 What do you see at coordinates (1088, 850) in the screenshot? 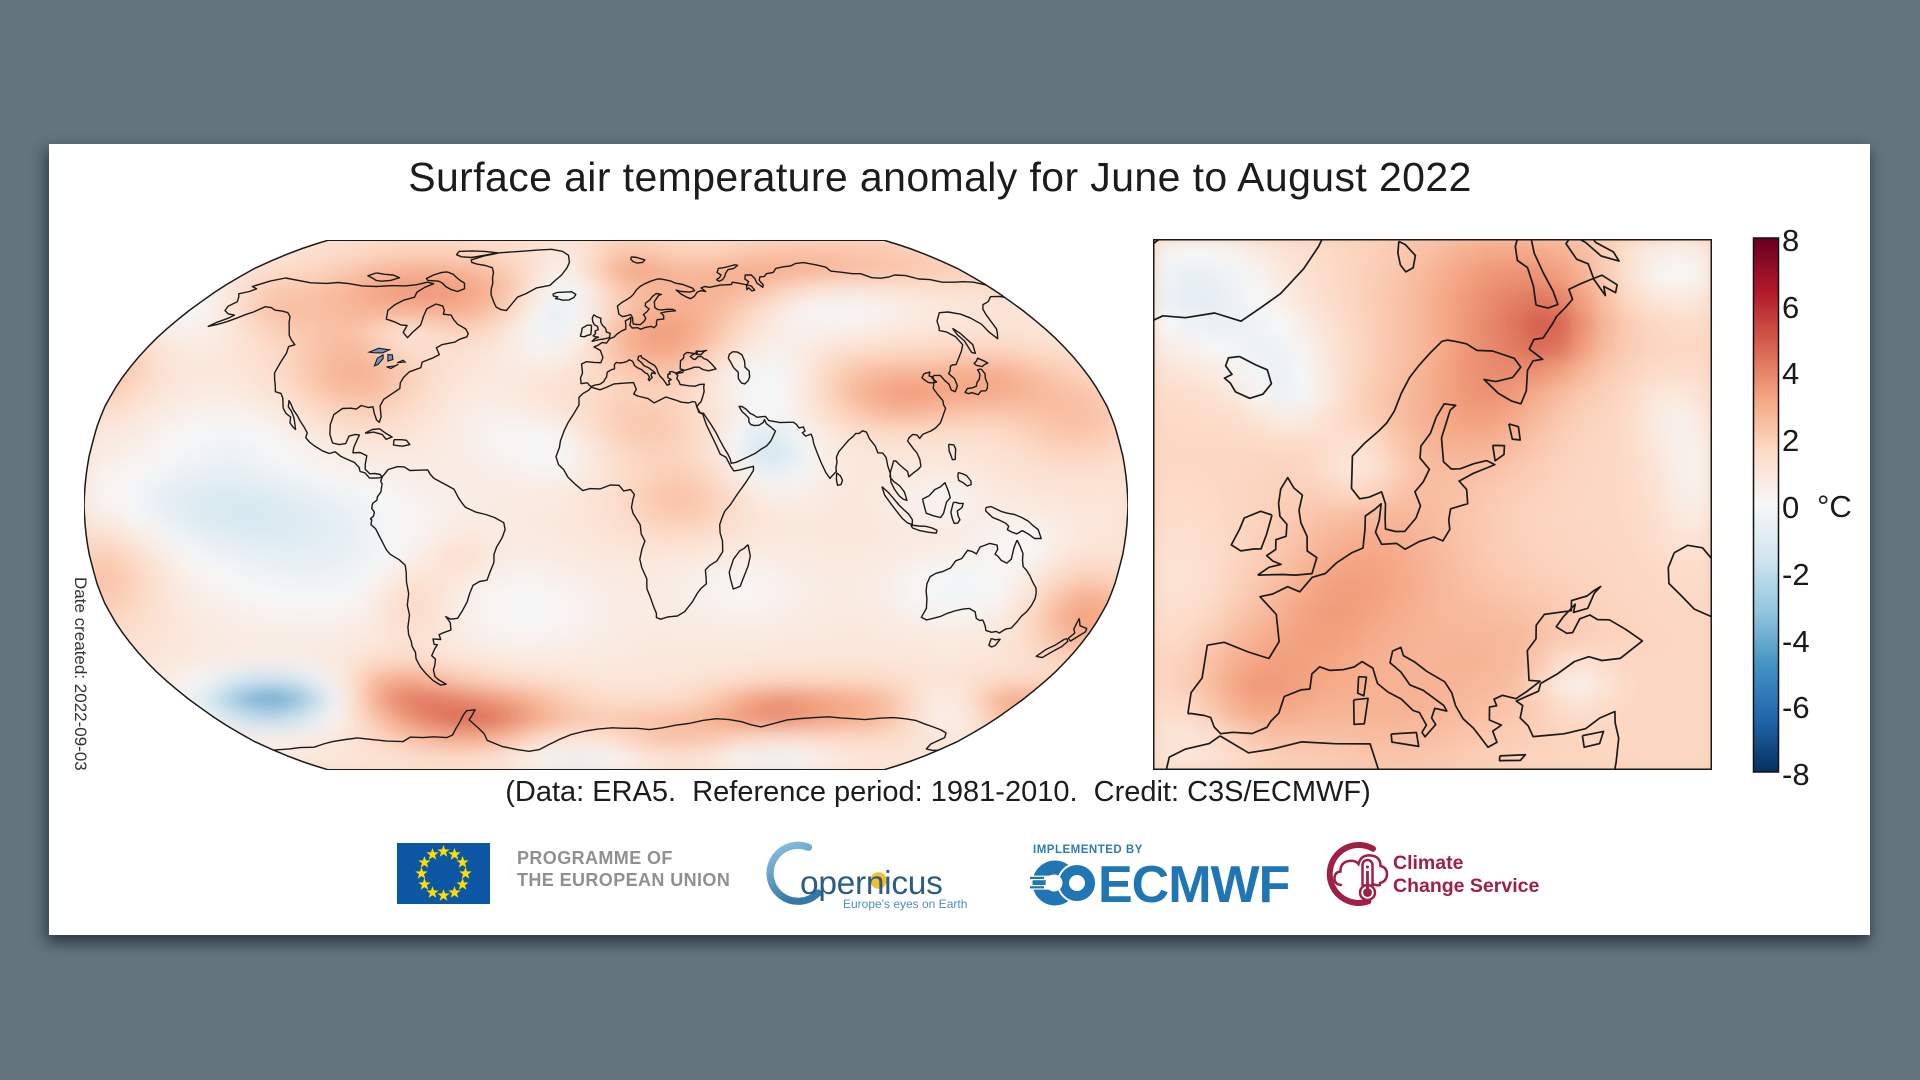
I see `svg-text: IMPLEMENTED BY` at bounding box center [1088, 850].